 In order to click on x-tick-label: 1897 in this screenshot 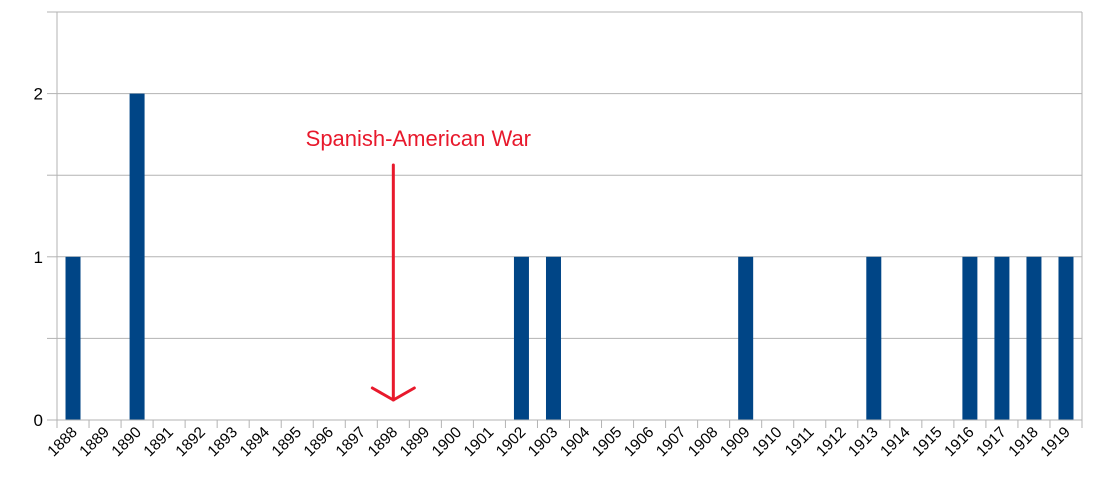, I will do `click(351, 442)`.